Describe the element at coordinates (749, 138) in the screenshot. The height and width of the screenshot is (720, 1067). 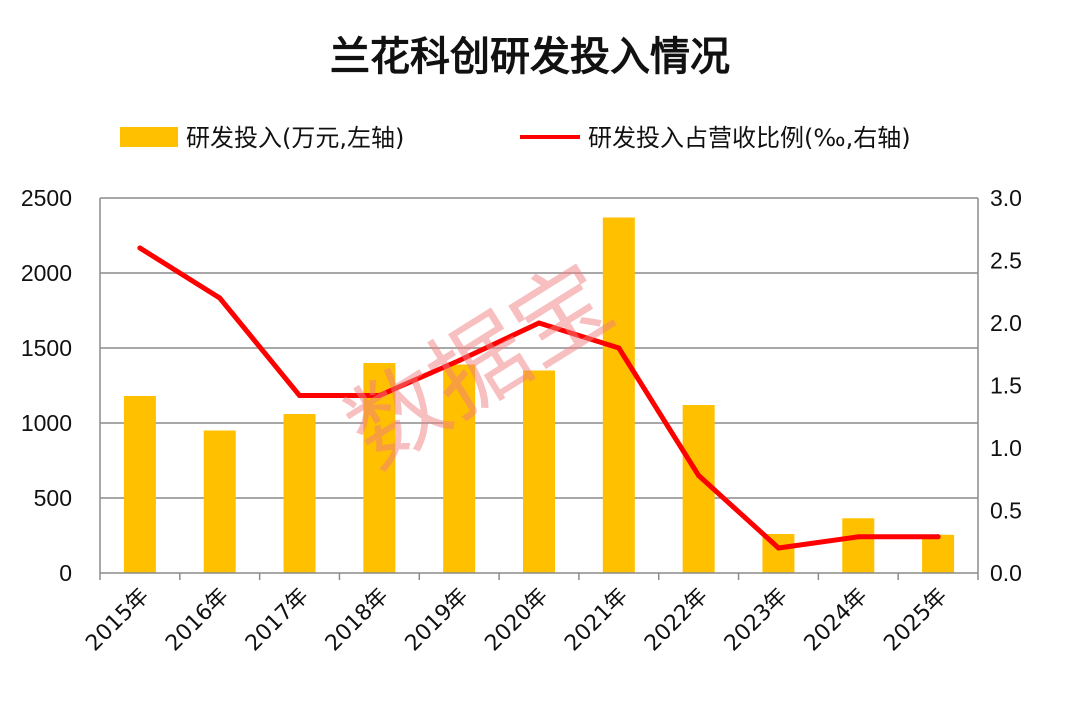
I see `legend-label-line: 研发投入占营收比例(‰,右轴)` at that location.